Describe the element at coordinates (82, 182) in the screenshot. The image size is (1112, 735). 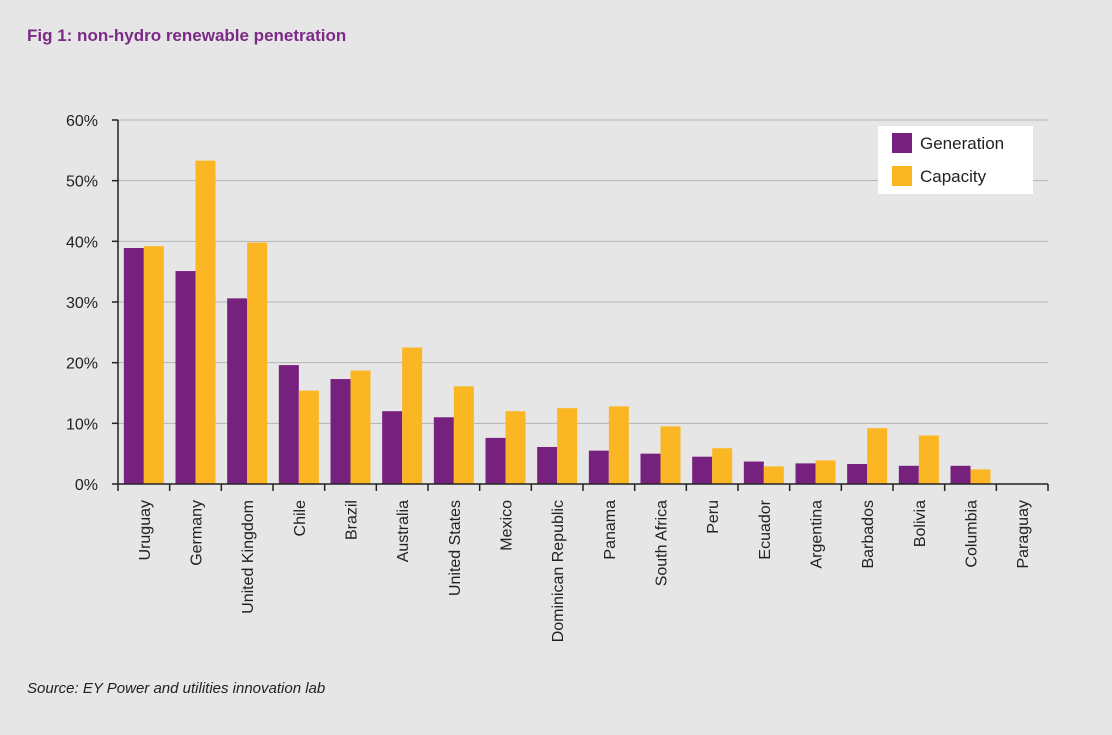
I see `y-tick-label: 50%` at that location.